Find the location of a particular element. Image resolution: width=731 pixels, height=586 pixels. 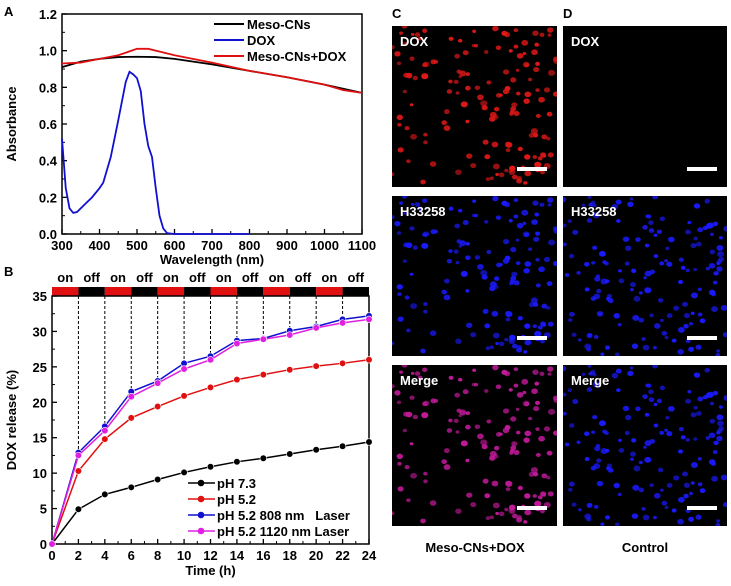

y-tick-label: 0.2 is located at coordinates (48, 197).